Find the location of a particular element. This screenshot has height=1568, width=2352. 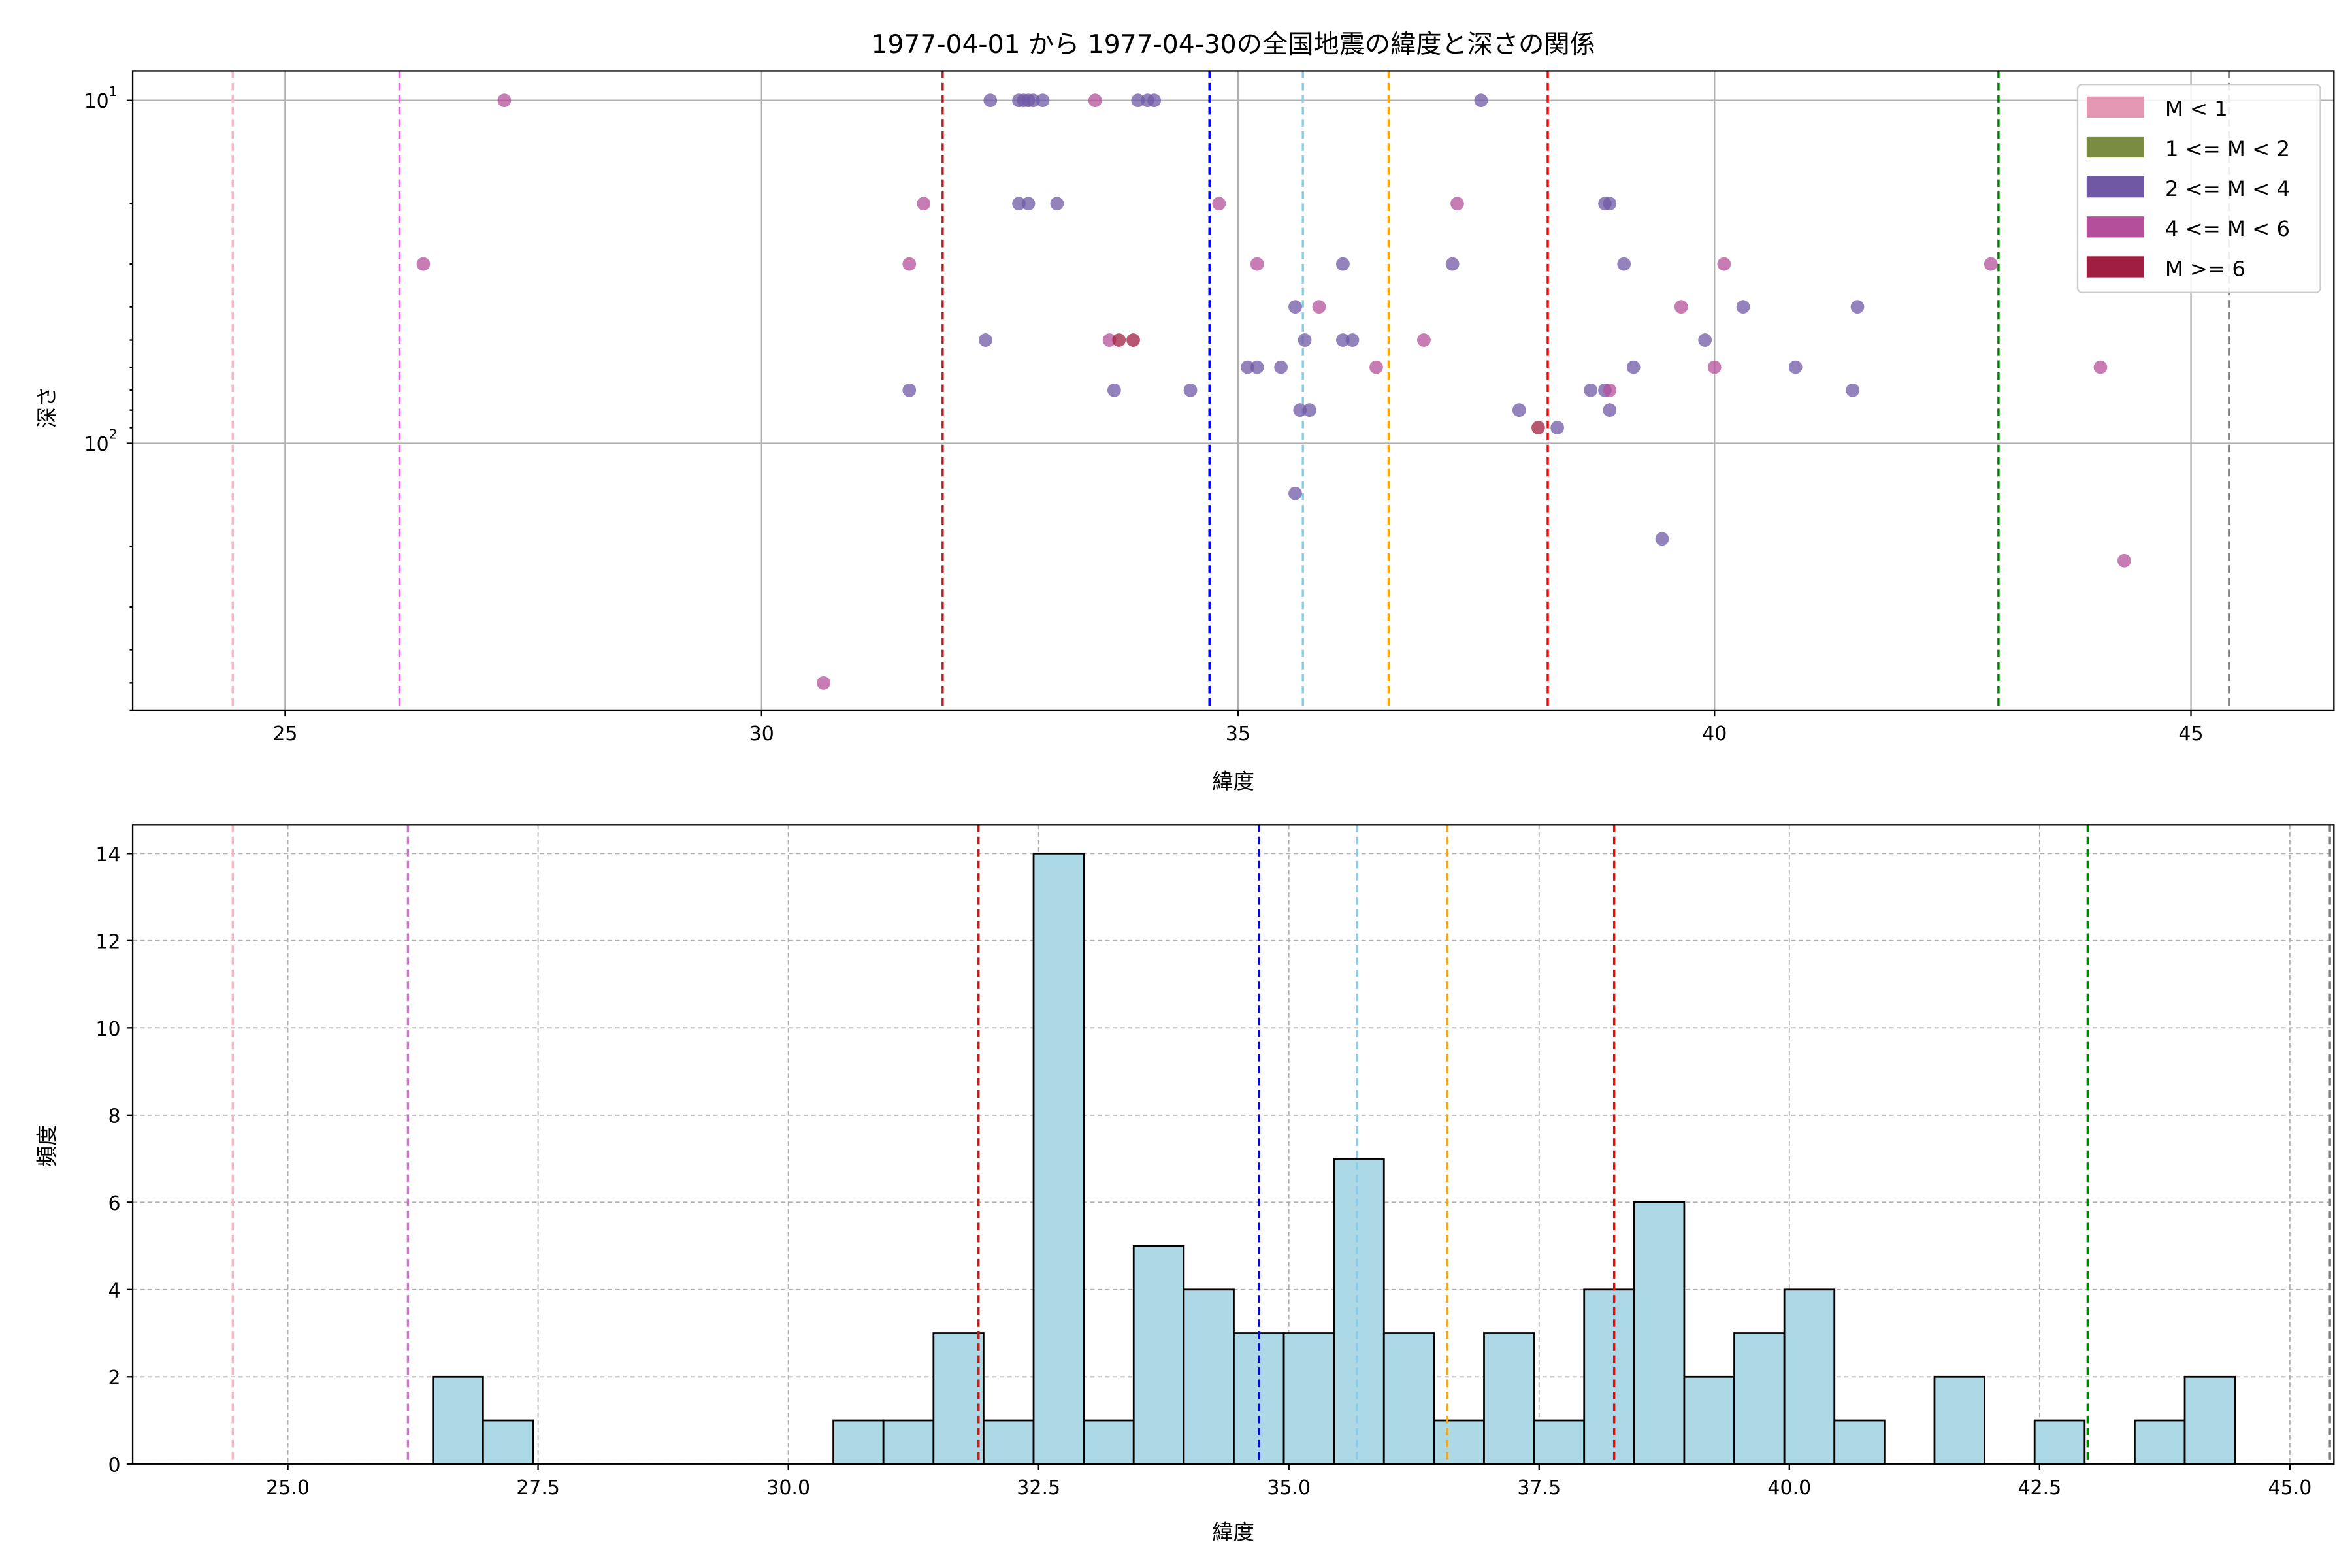

x-tick-label: 45 is located at coordinates (2190, 734).